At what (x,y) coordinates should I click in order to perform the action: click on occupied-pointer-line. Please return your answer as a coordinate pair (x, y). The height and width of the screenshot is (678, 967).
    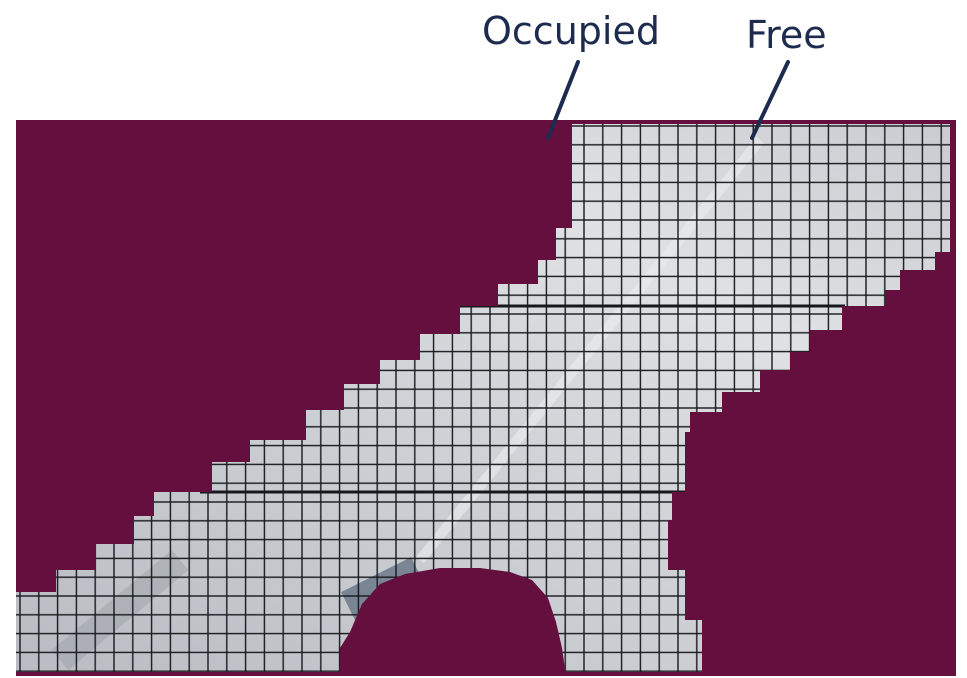
    Looking at the image, I should click on (563, 100).